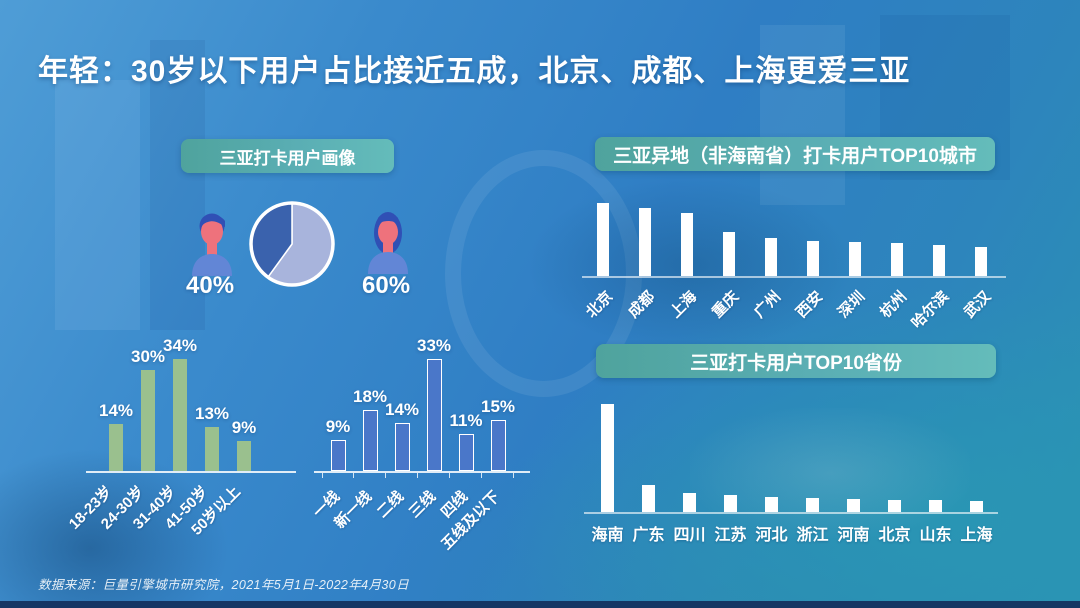 This screenshot has height=608, width=1080. Describe the element at coordinates (648, 535) in the screenshot. I see `category-label: 广东` at that location.